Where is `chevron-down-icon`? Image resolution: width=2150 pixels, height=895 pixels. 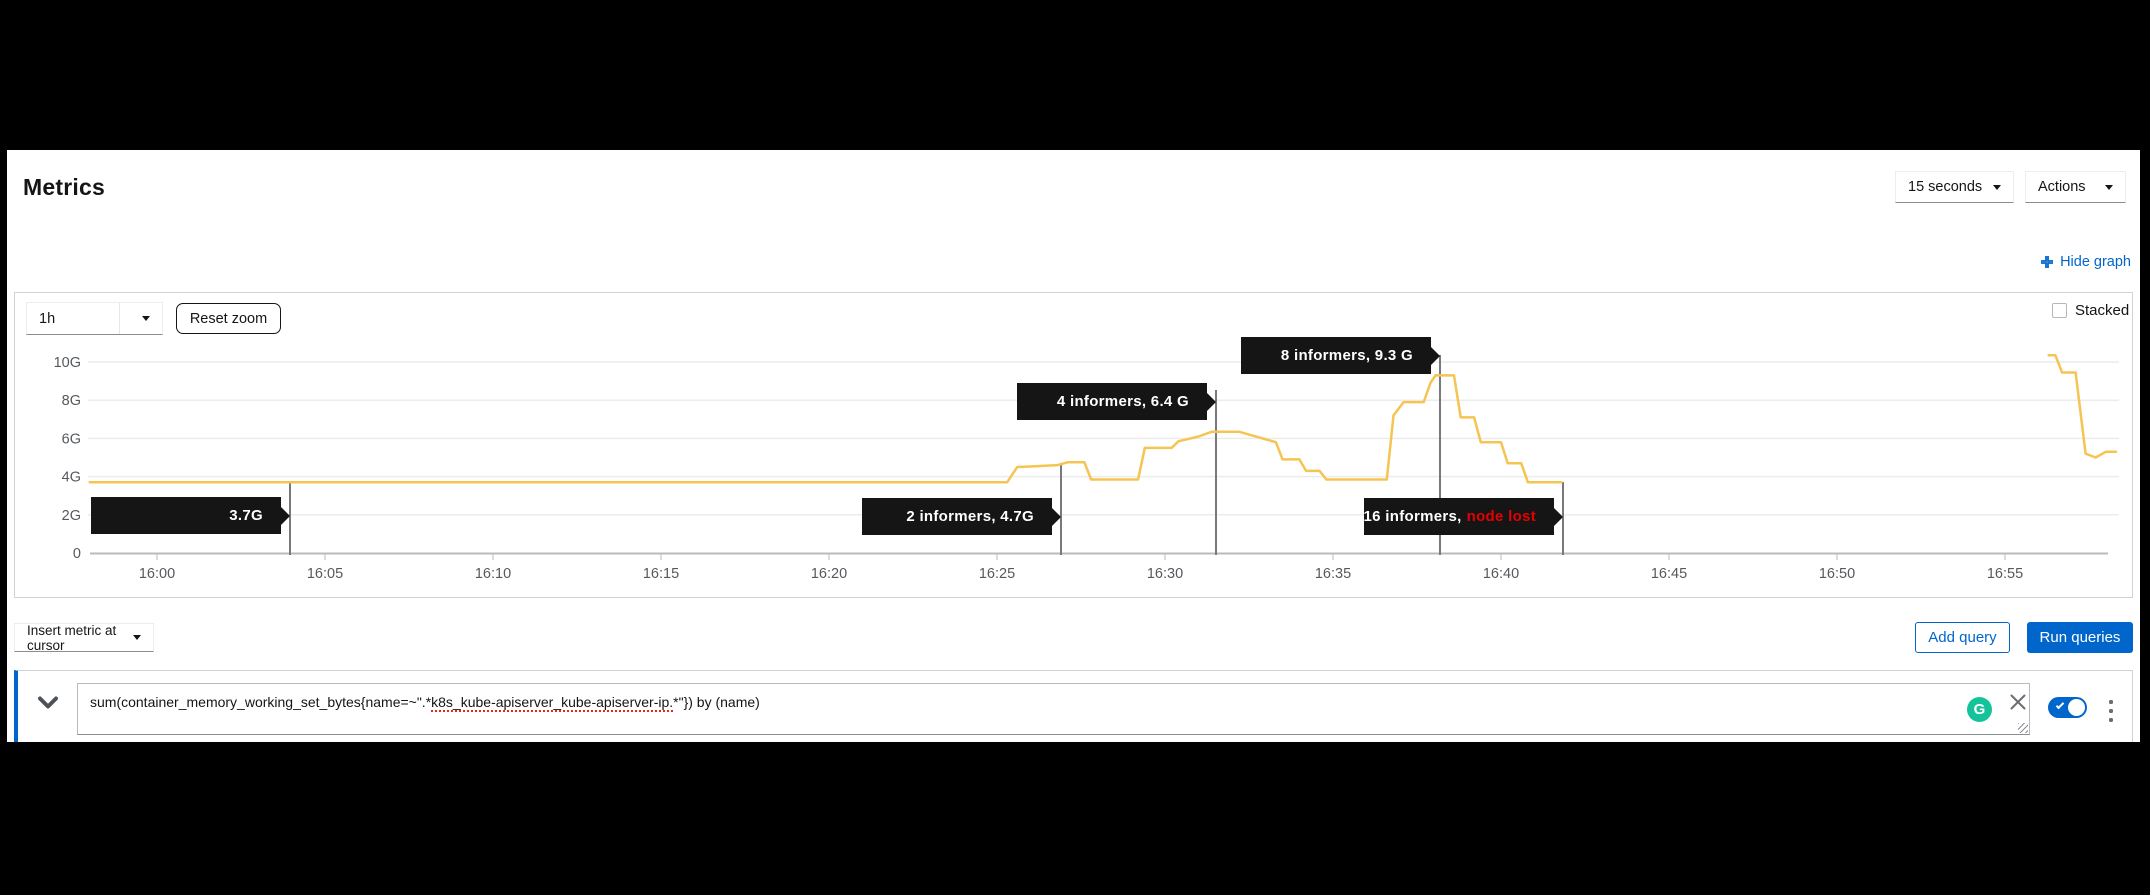
chevron-down-icon is located at coordinates (48, 702).